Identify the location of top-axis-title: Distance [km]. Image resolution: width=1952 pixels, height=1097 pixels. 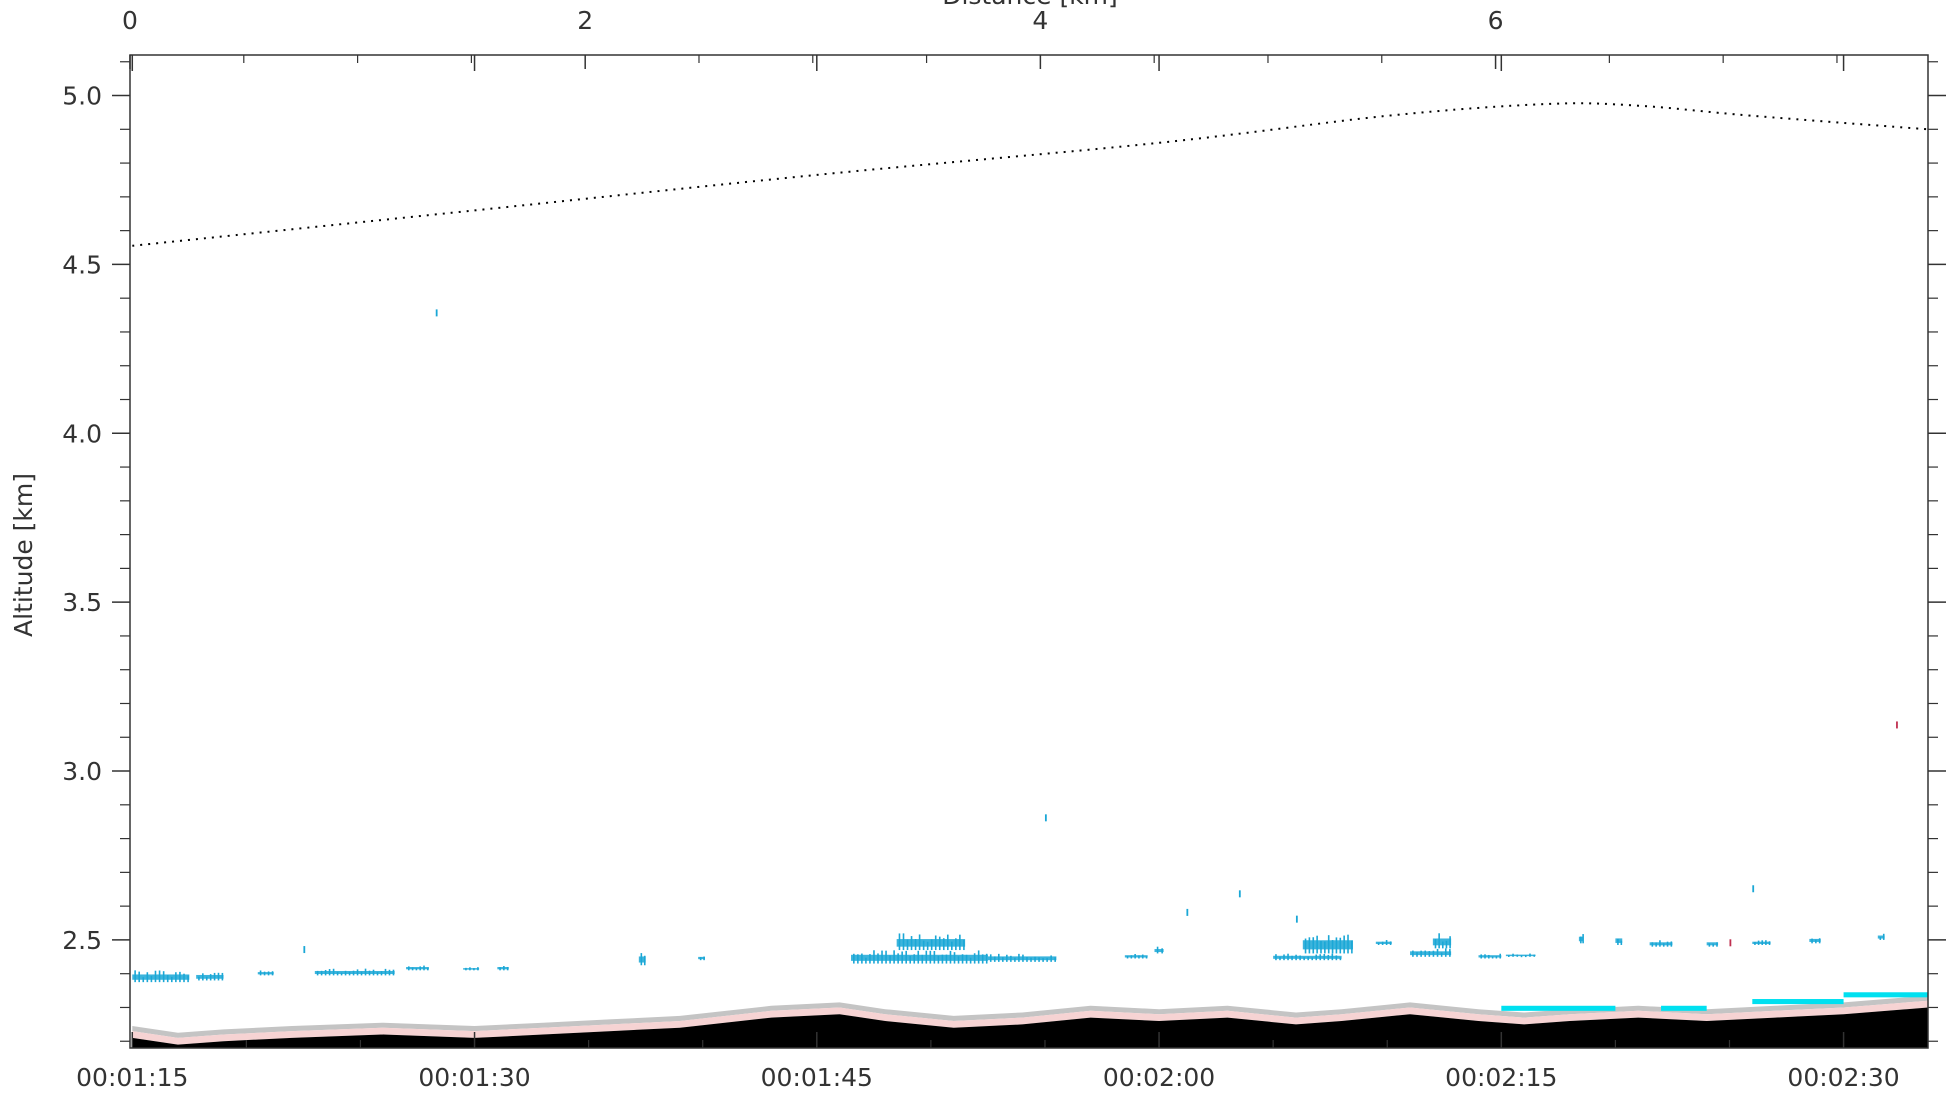
(1030, 5).